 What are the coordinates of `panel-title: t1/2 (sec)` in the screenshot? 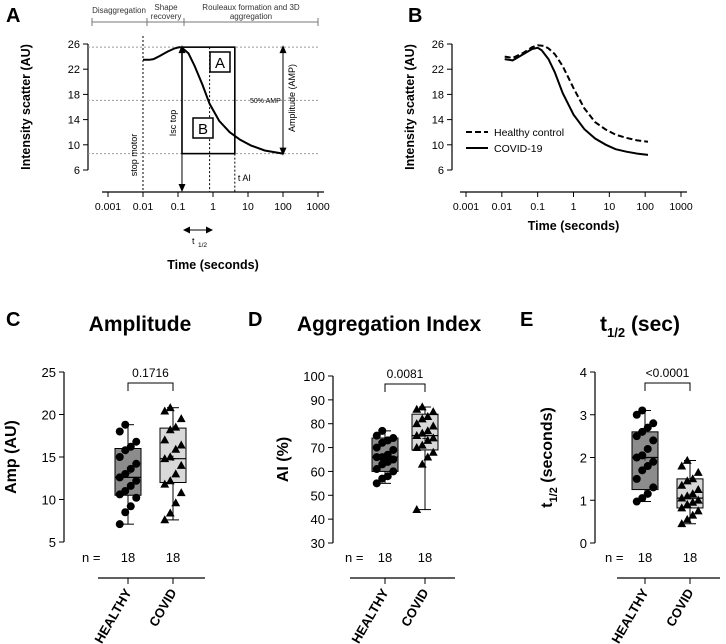 It's located at (640, 326).